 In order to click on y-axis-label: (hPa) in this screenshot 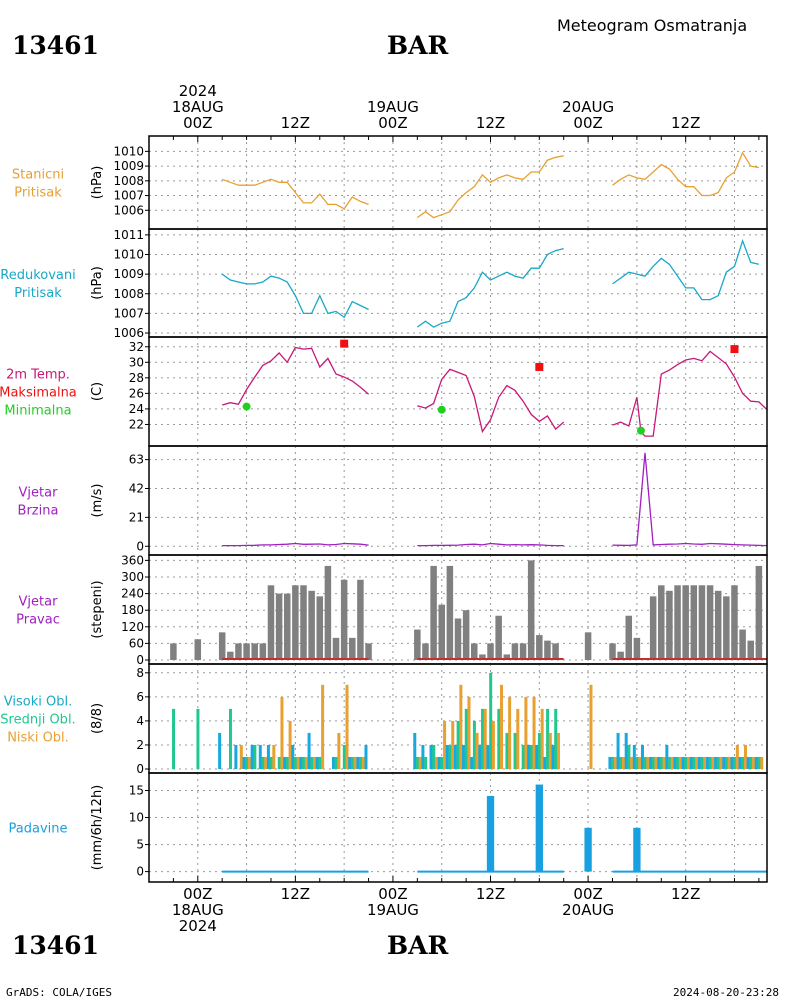, I will do `click(97, 183)`.